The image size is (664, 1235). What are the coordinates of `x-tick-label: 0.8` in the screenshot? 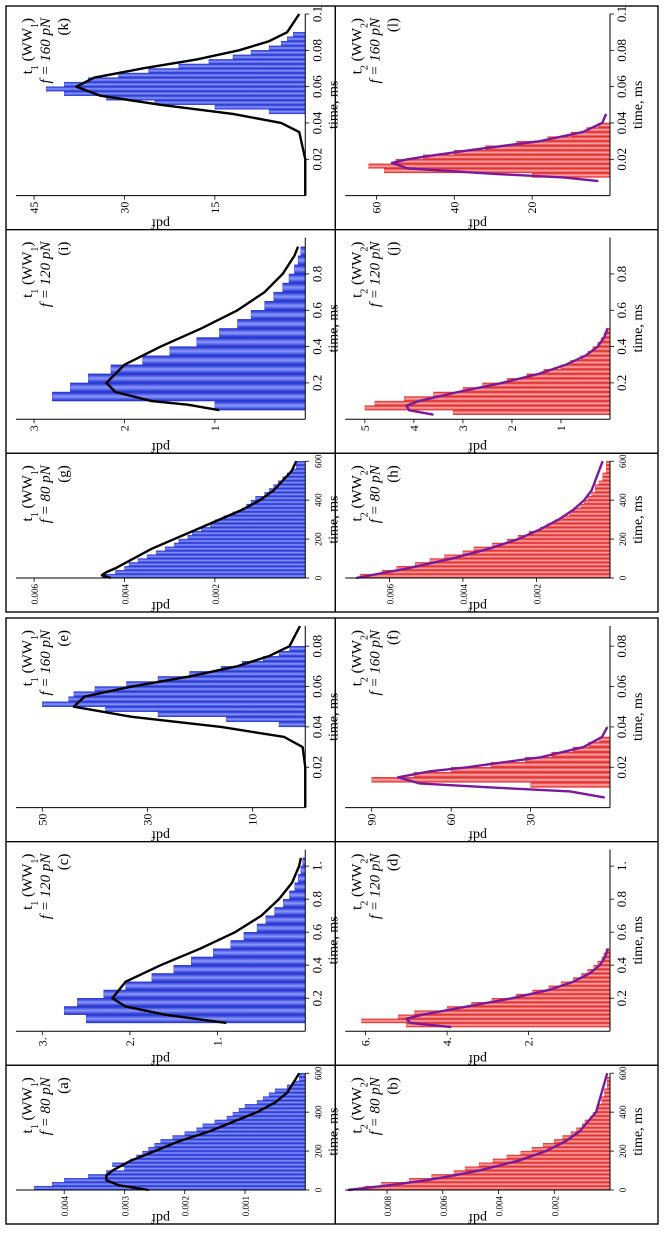 It's located at (621, 274).